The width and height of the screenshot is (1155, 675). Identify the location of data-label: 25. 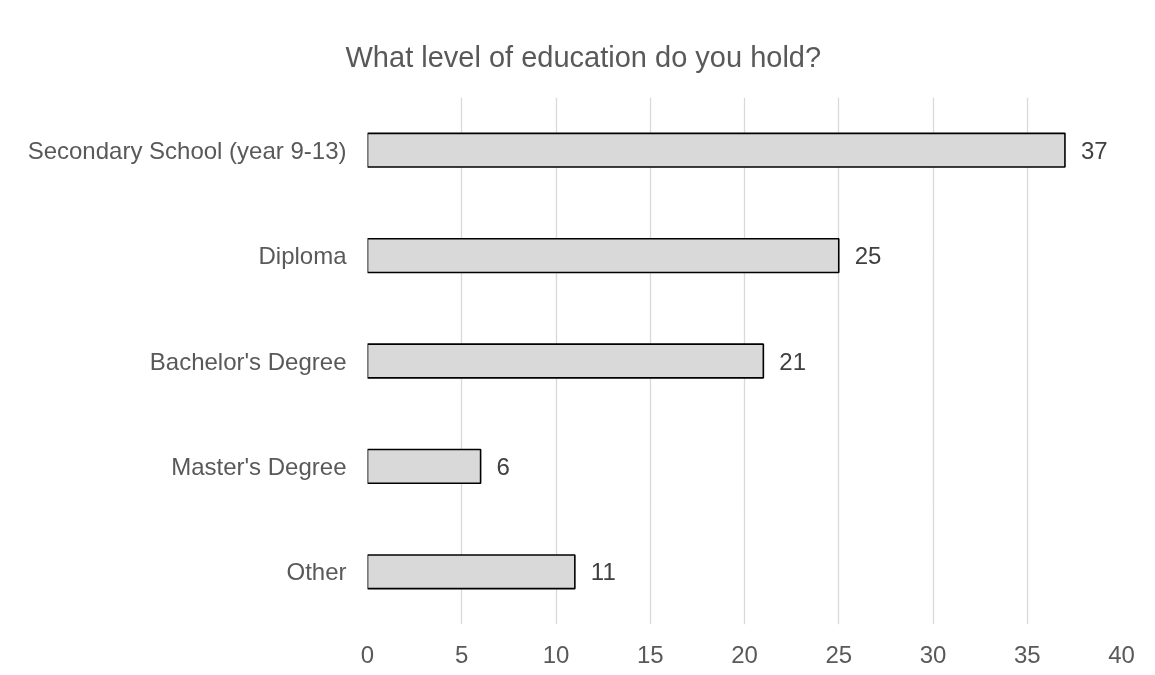
(868, 256).